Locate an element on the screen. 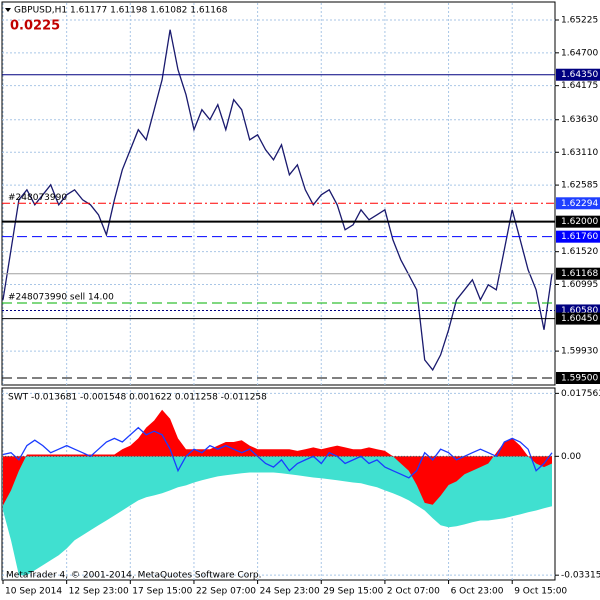  price-level-label: 1.64350 is located at coordinates (579, 75).